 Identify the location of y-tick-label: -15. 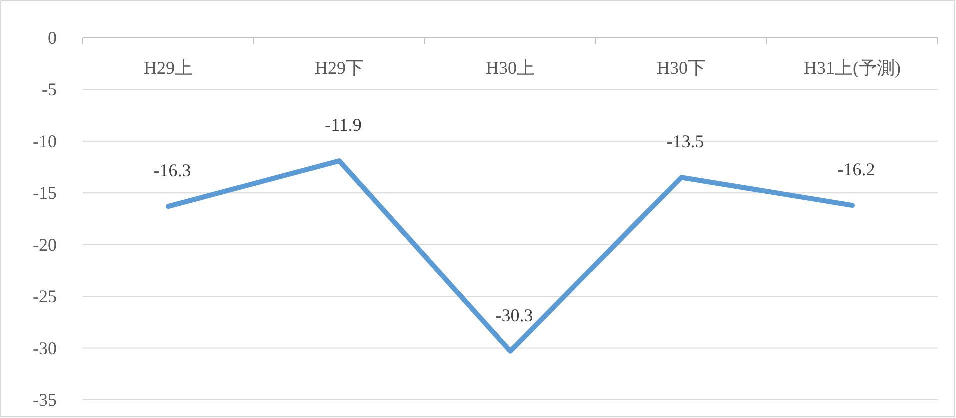
(45, 193).